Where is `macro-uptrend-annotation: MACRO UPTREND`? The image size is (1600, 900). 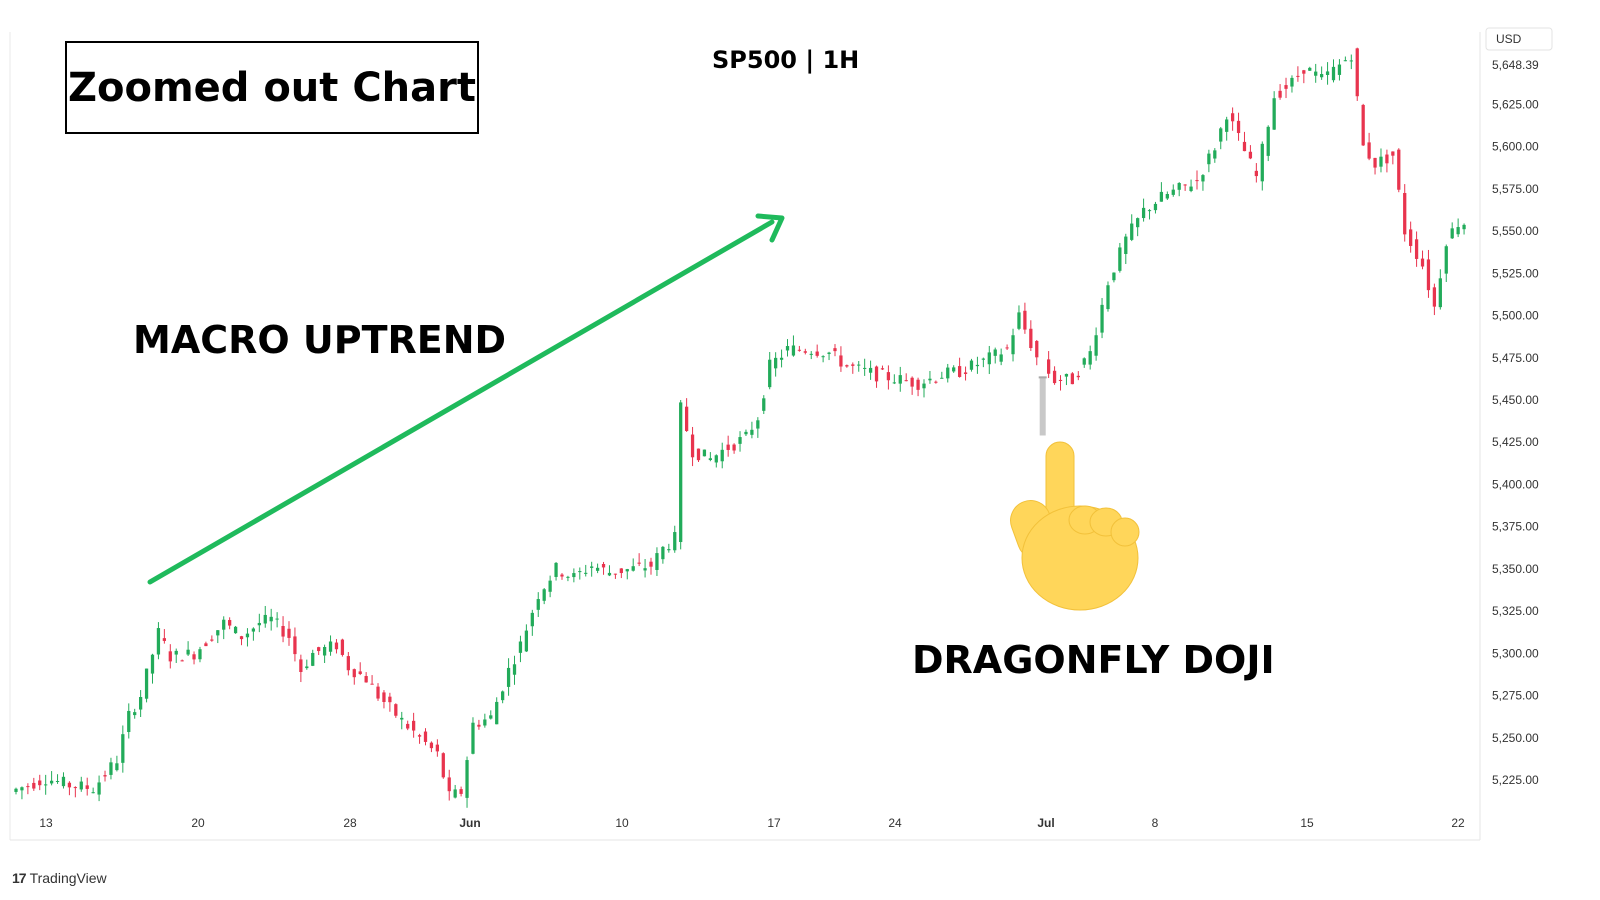
macro-uptrend-annotation: MACRO UPTREND is located at coordinates (320, 340).